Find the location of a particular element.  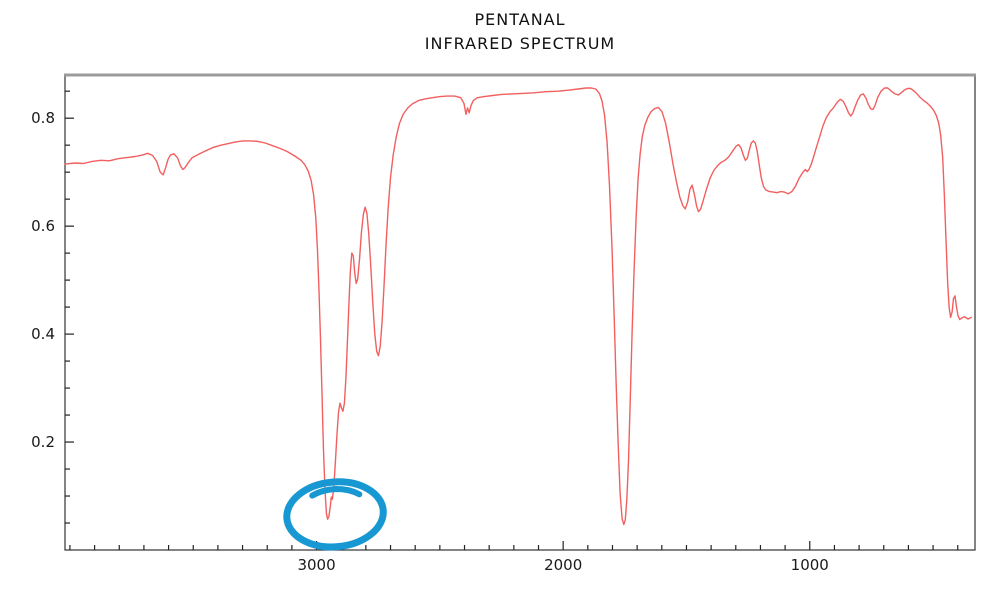

x-tick-label: 3000 is located at coordinates (316, 565).